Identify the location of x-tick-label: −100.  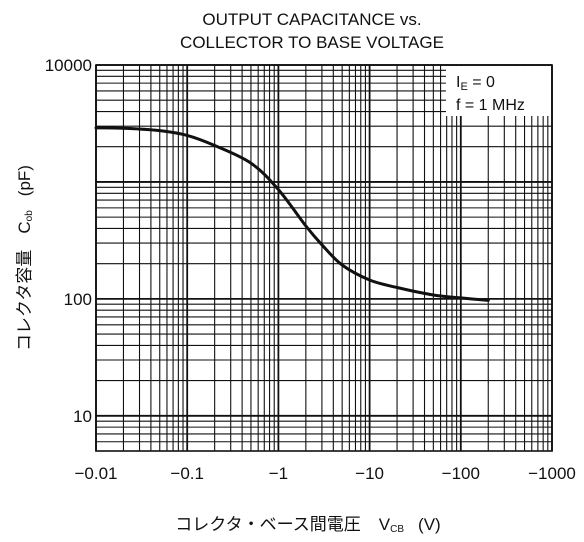
(461, 473).